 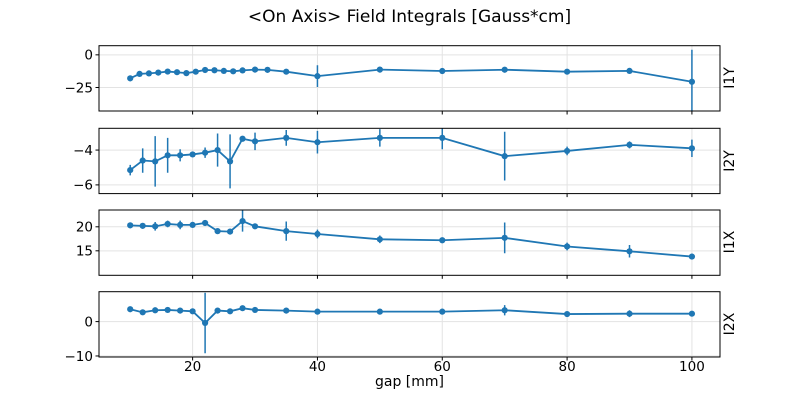 I want to click on x-tick-label: 60, so click(x=442, y=367).